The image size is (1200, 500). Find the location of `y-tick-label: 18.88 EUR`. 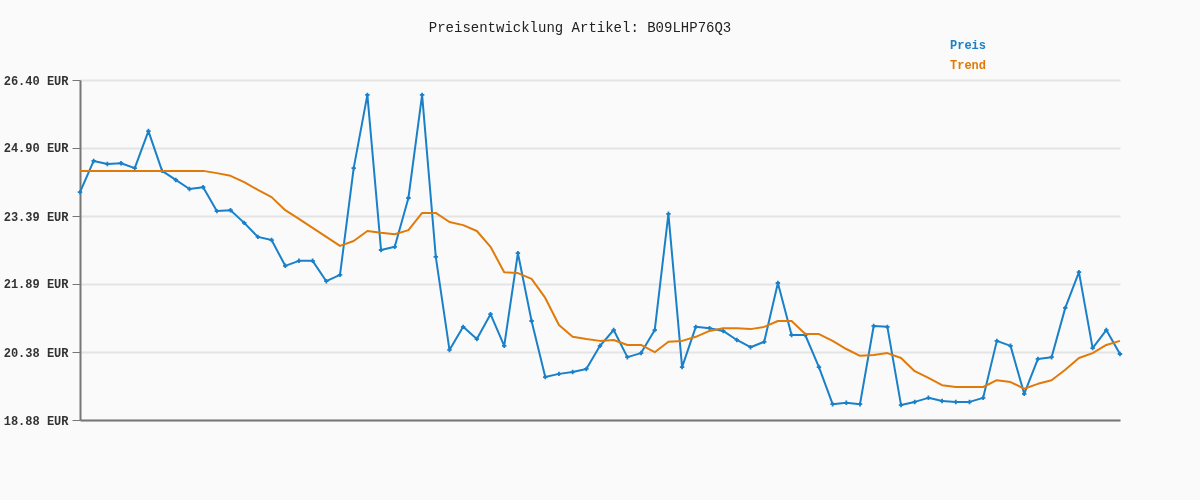

y-tick-label: 18.88 EUR is located at coordinates (36, 421).